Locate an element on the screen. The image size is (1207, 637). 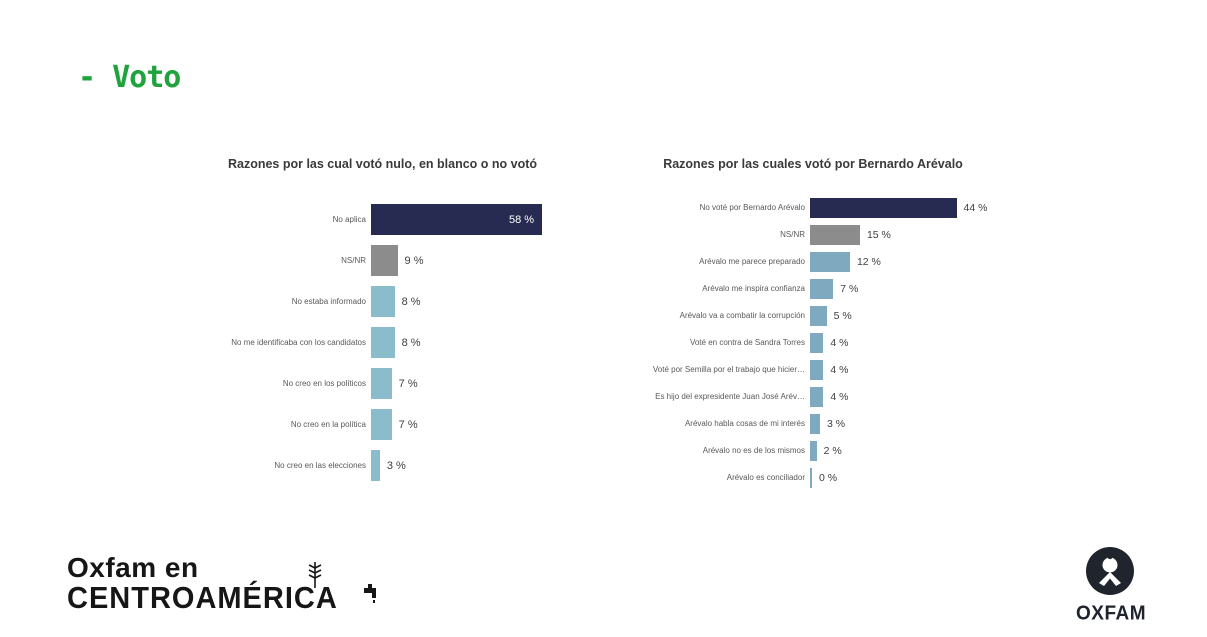
bar-row: No creo en los políticos 7 % is located at coordinates (382, 383).